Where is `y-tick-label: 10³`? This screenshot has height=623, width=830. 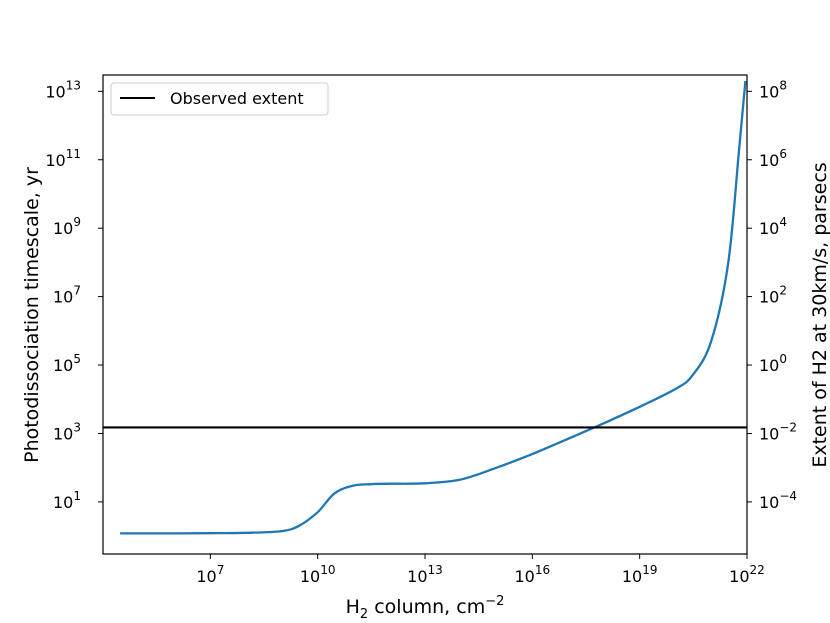 y-tick-label: 10³ is located at coordinates (67, 431).